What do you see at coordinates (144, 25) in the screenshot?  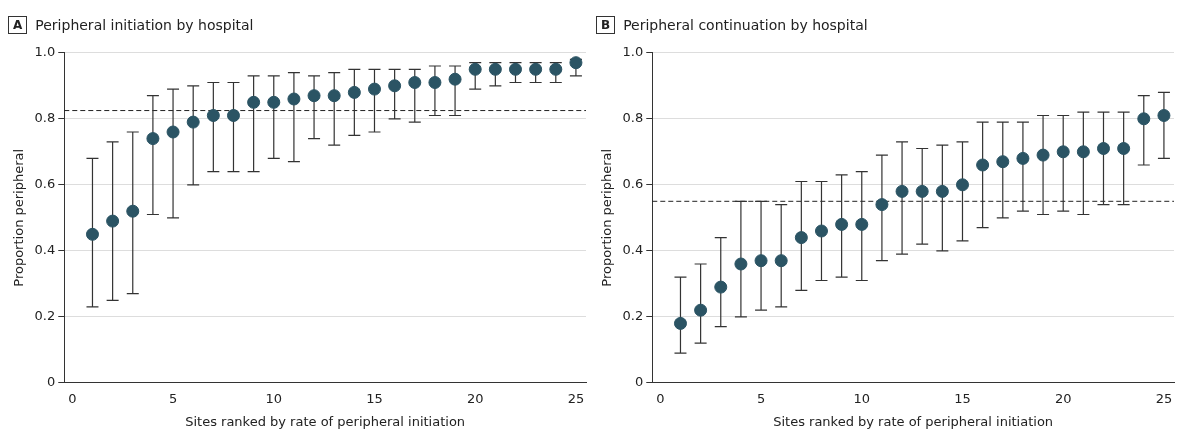 I see `chart-title: Peripheral initiation by hospital` at bounding box center [144, 25].